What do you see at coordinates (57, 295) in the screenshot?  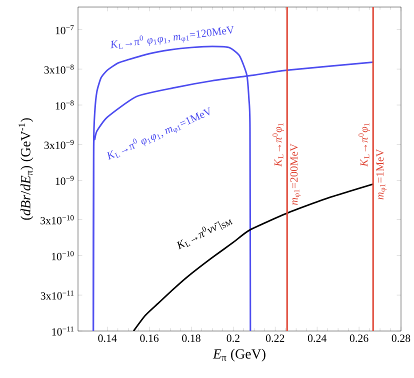 I see `y-tick-label: 3x10$^{−11}$` at bounding box center [57, 295].